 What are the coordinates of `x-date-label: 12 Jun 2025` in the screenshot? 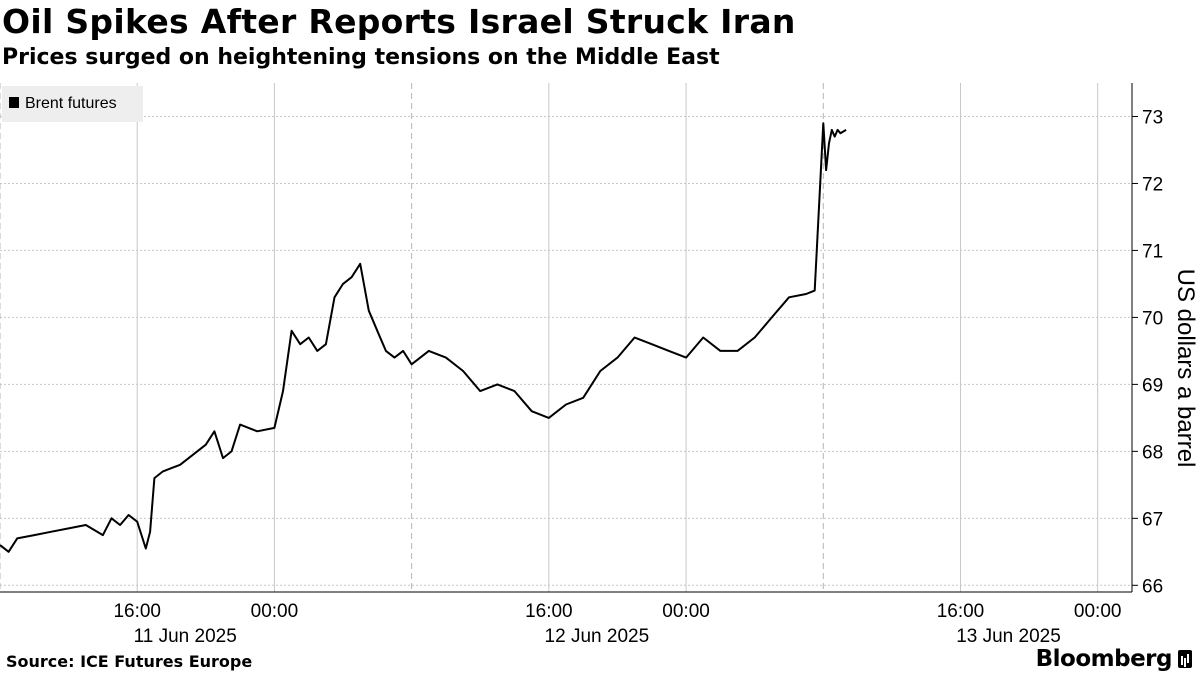 It's located at (597, 636).